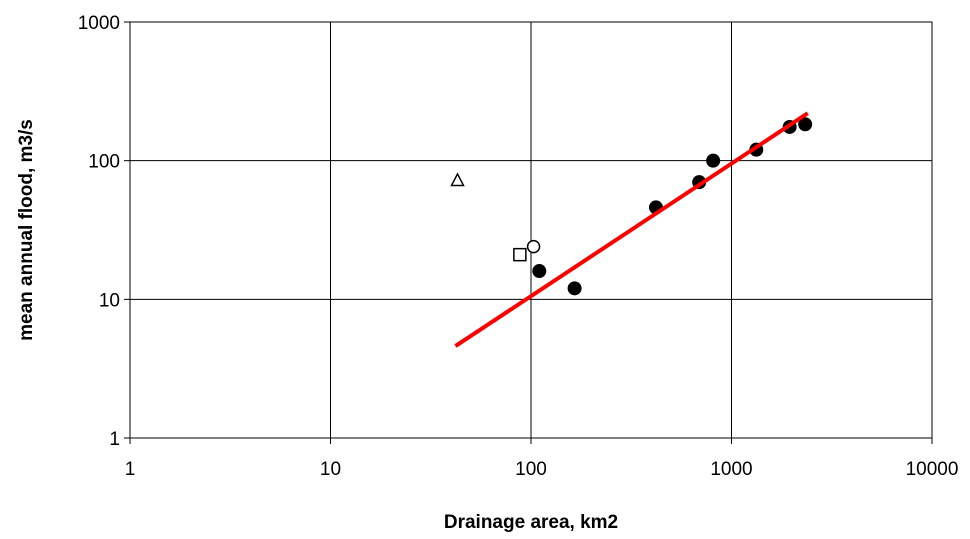 This screenshot has width=970, height=539. What do you see at coordinates (533, 246) in the screenshot?
I see `data-point-open-circle` at bounding box center [533, 246].